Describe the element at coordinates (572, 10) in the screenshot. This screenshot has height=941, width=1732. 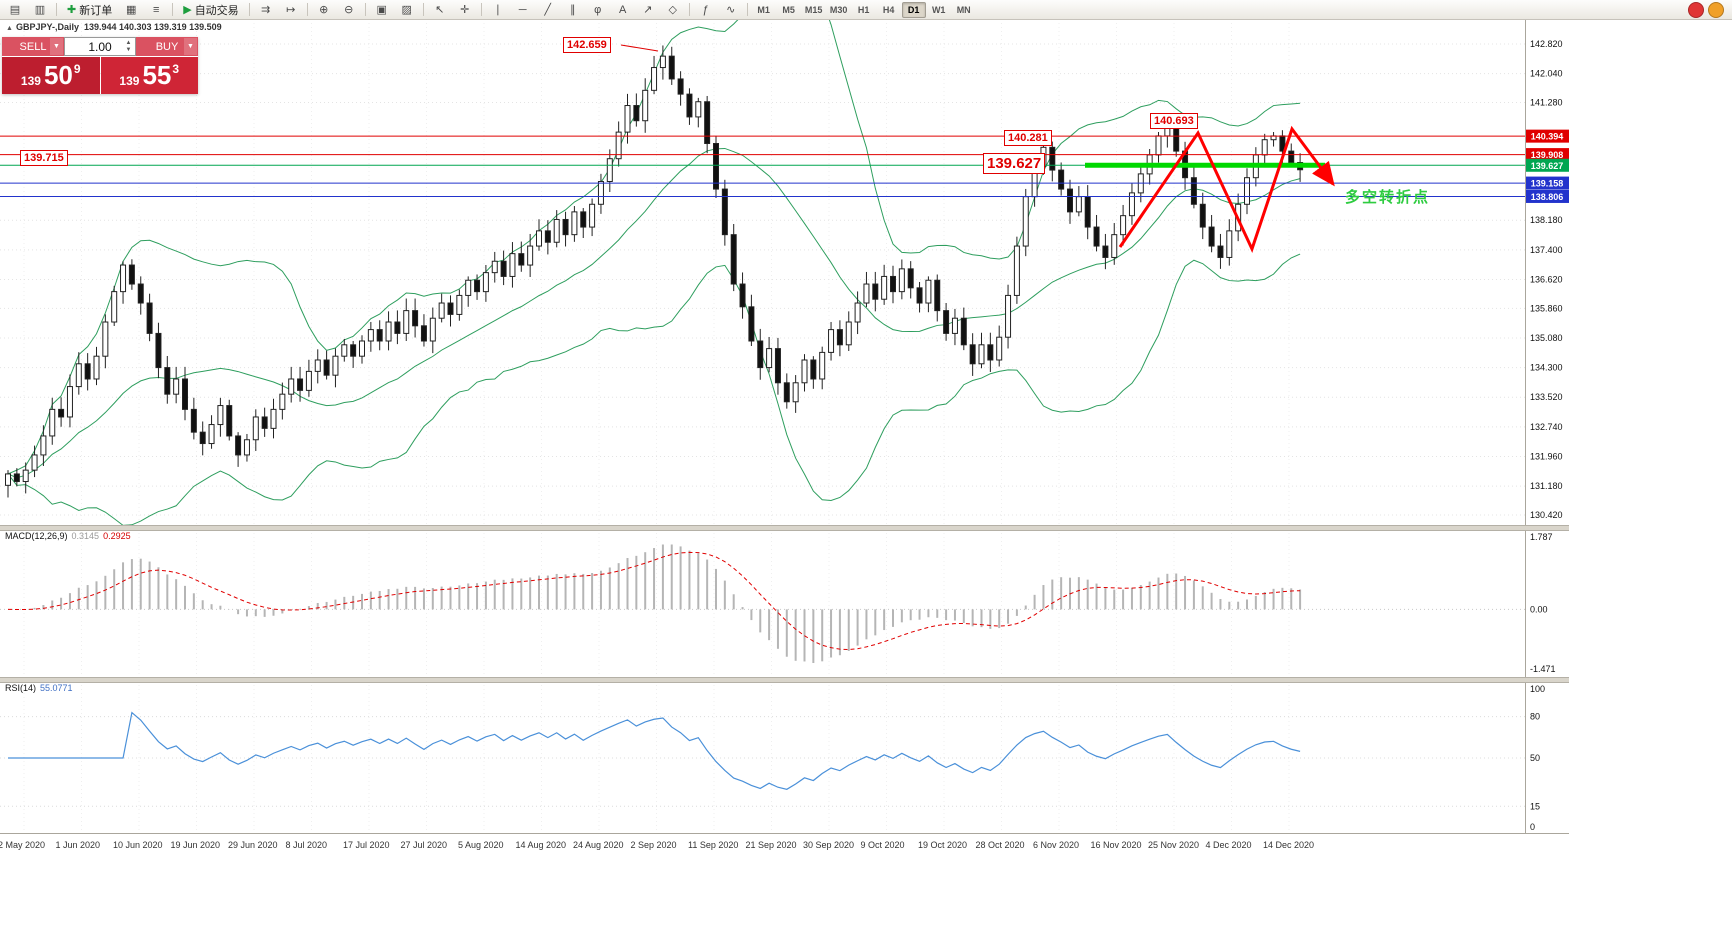
I see `channel-icon: ∥` at that location.